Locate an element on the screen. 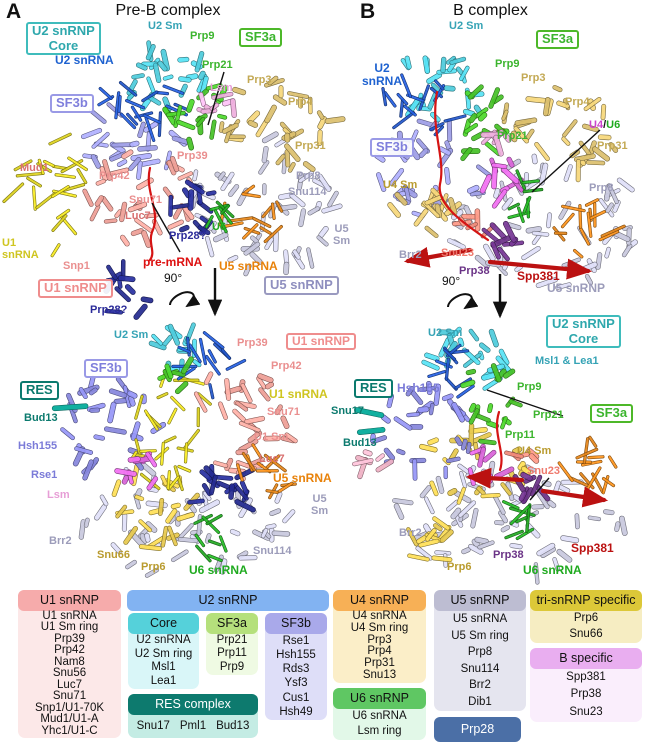 The height and width of the screenshot is (745, 650). label-snu66-panel-a: Snu66 is located at coordinates (114, 555).